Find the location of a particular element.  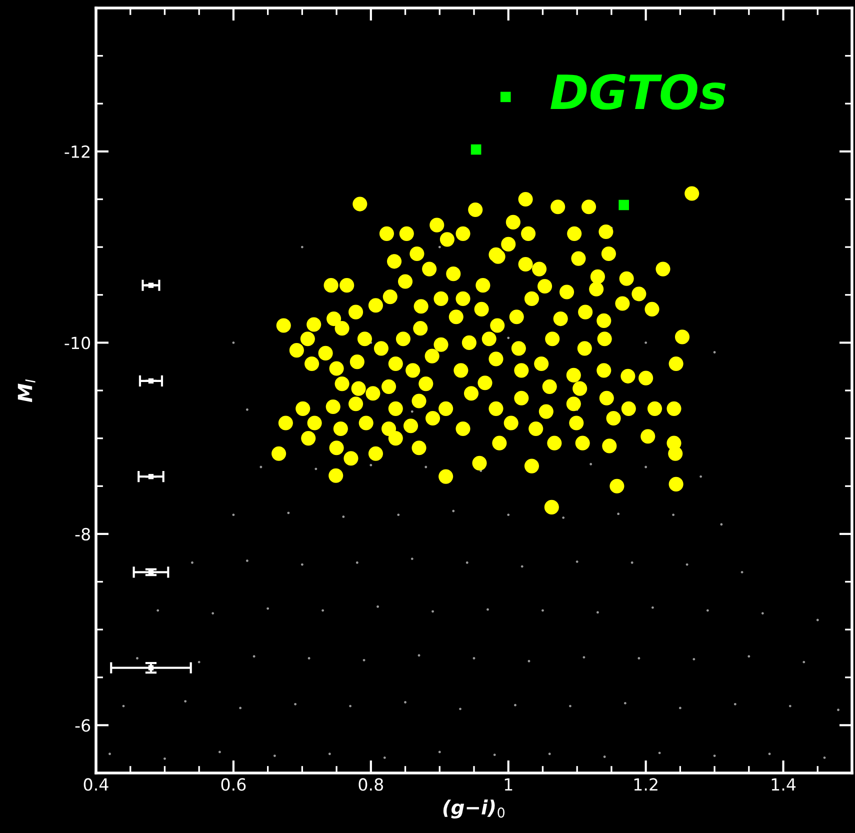

x-axis-title: (g−i)$_{0}$ is located at coordinates (474, 809).